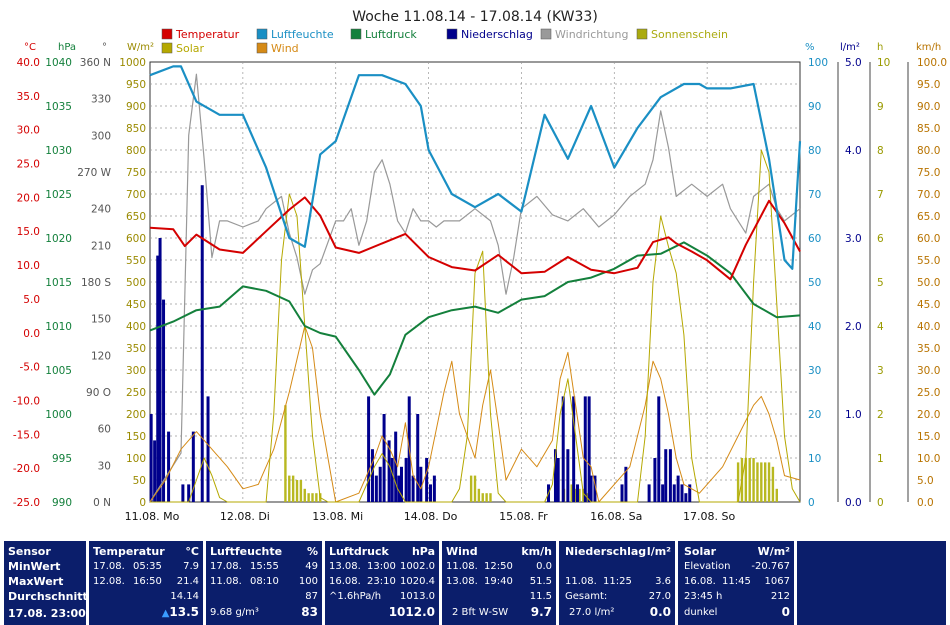 Image resolution: width=950 pixels, height=625 pixels. I want to click on current-time-label: 17.08. 23:00, so click(47, 613).